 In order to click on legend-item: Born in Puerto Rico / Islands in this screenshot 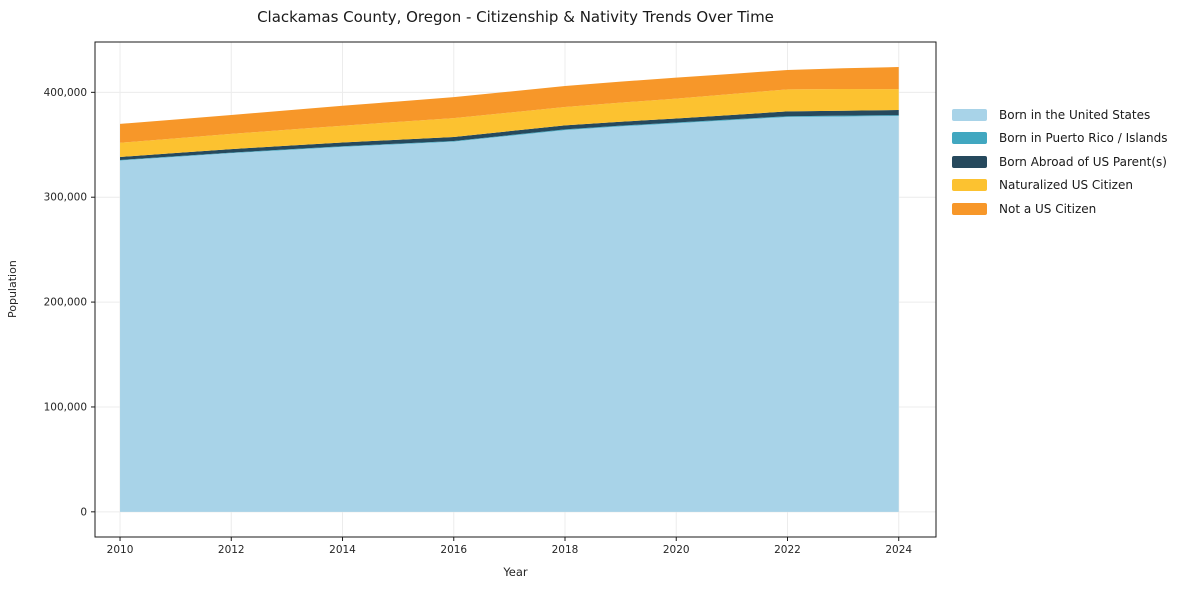, I will do `click(1060, 139)`.